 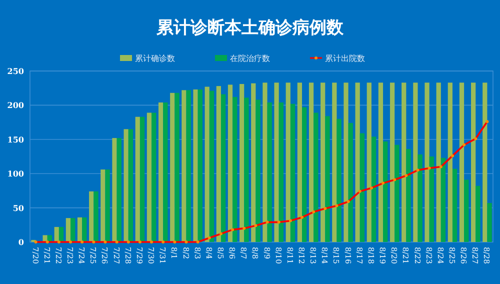 I want to click on y-tick-label: 150, so click(x=15, y=139).